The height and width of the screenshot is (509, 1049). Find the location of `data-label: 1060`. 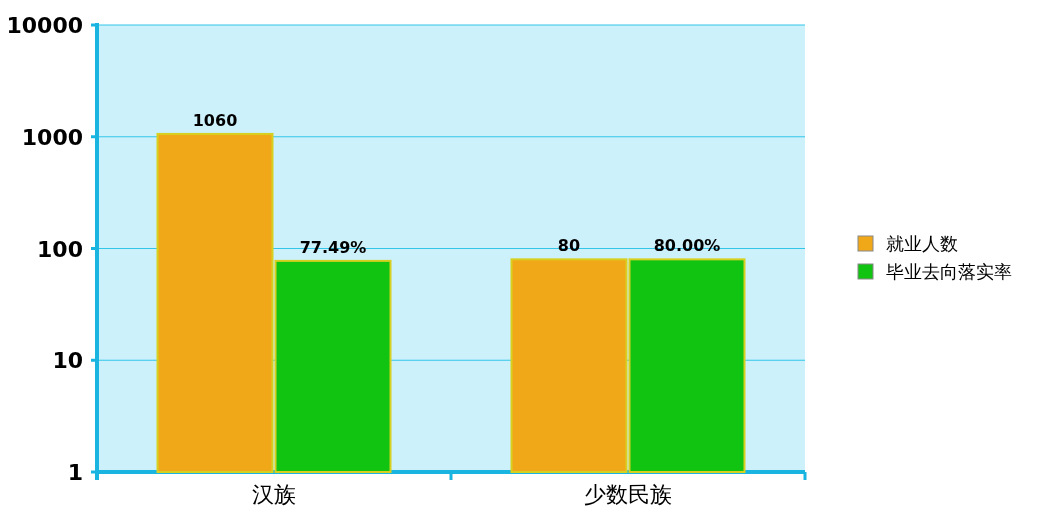

data-label: 1060 is located at coordinates (215, 120).